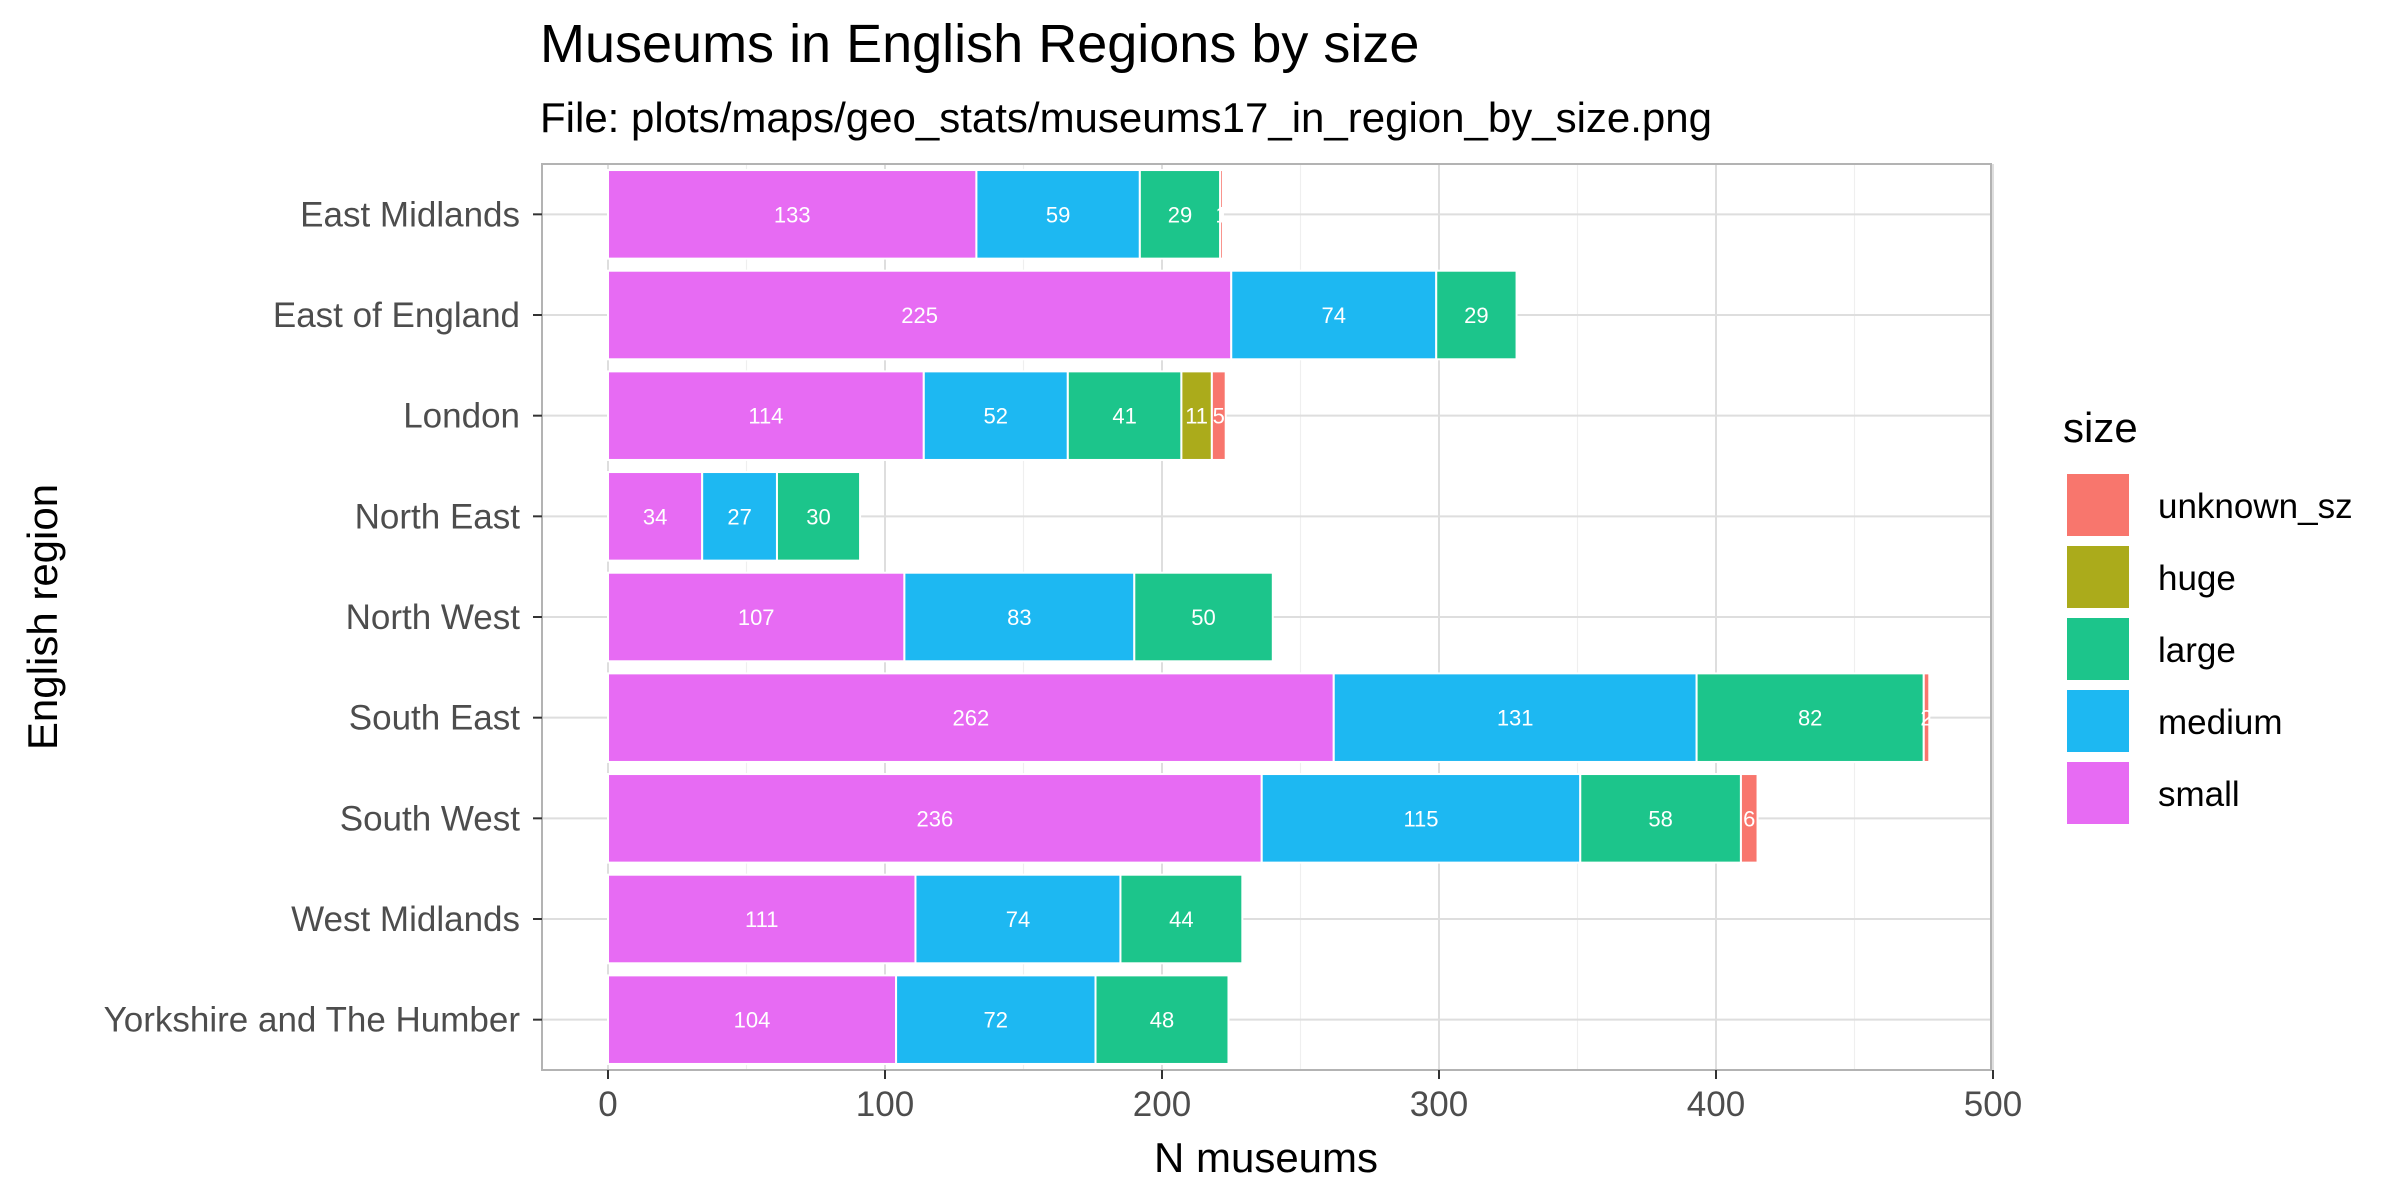 Image resolution: width=2400 pixels, height=1200 pixels. I want to click on bar-value-label: 58, so click(1660, 818).